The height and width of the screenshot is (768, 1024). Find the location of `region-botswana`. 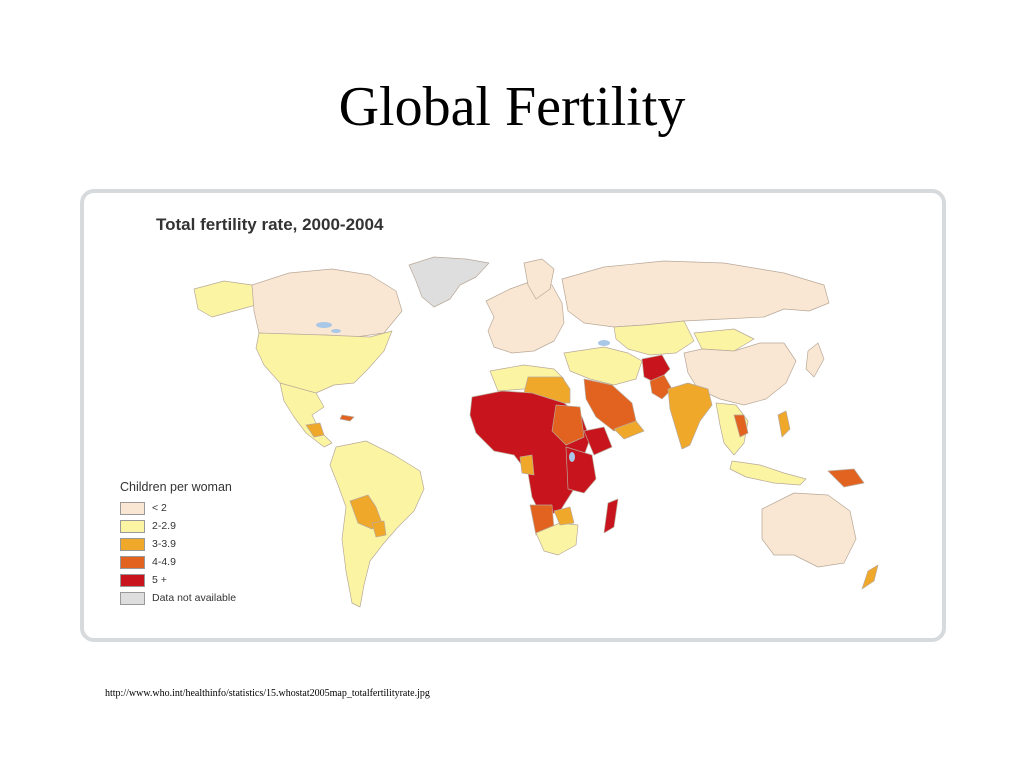

region-botswana is located at coordinates (564, 516).